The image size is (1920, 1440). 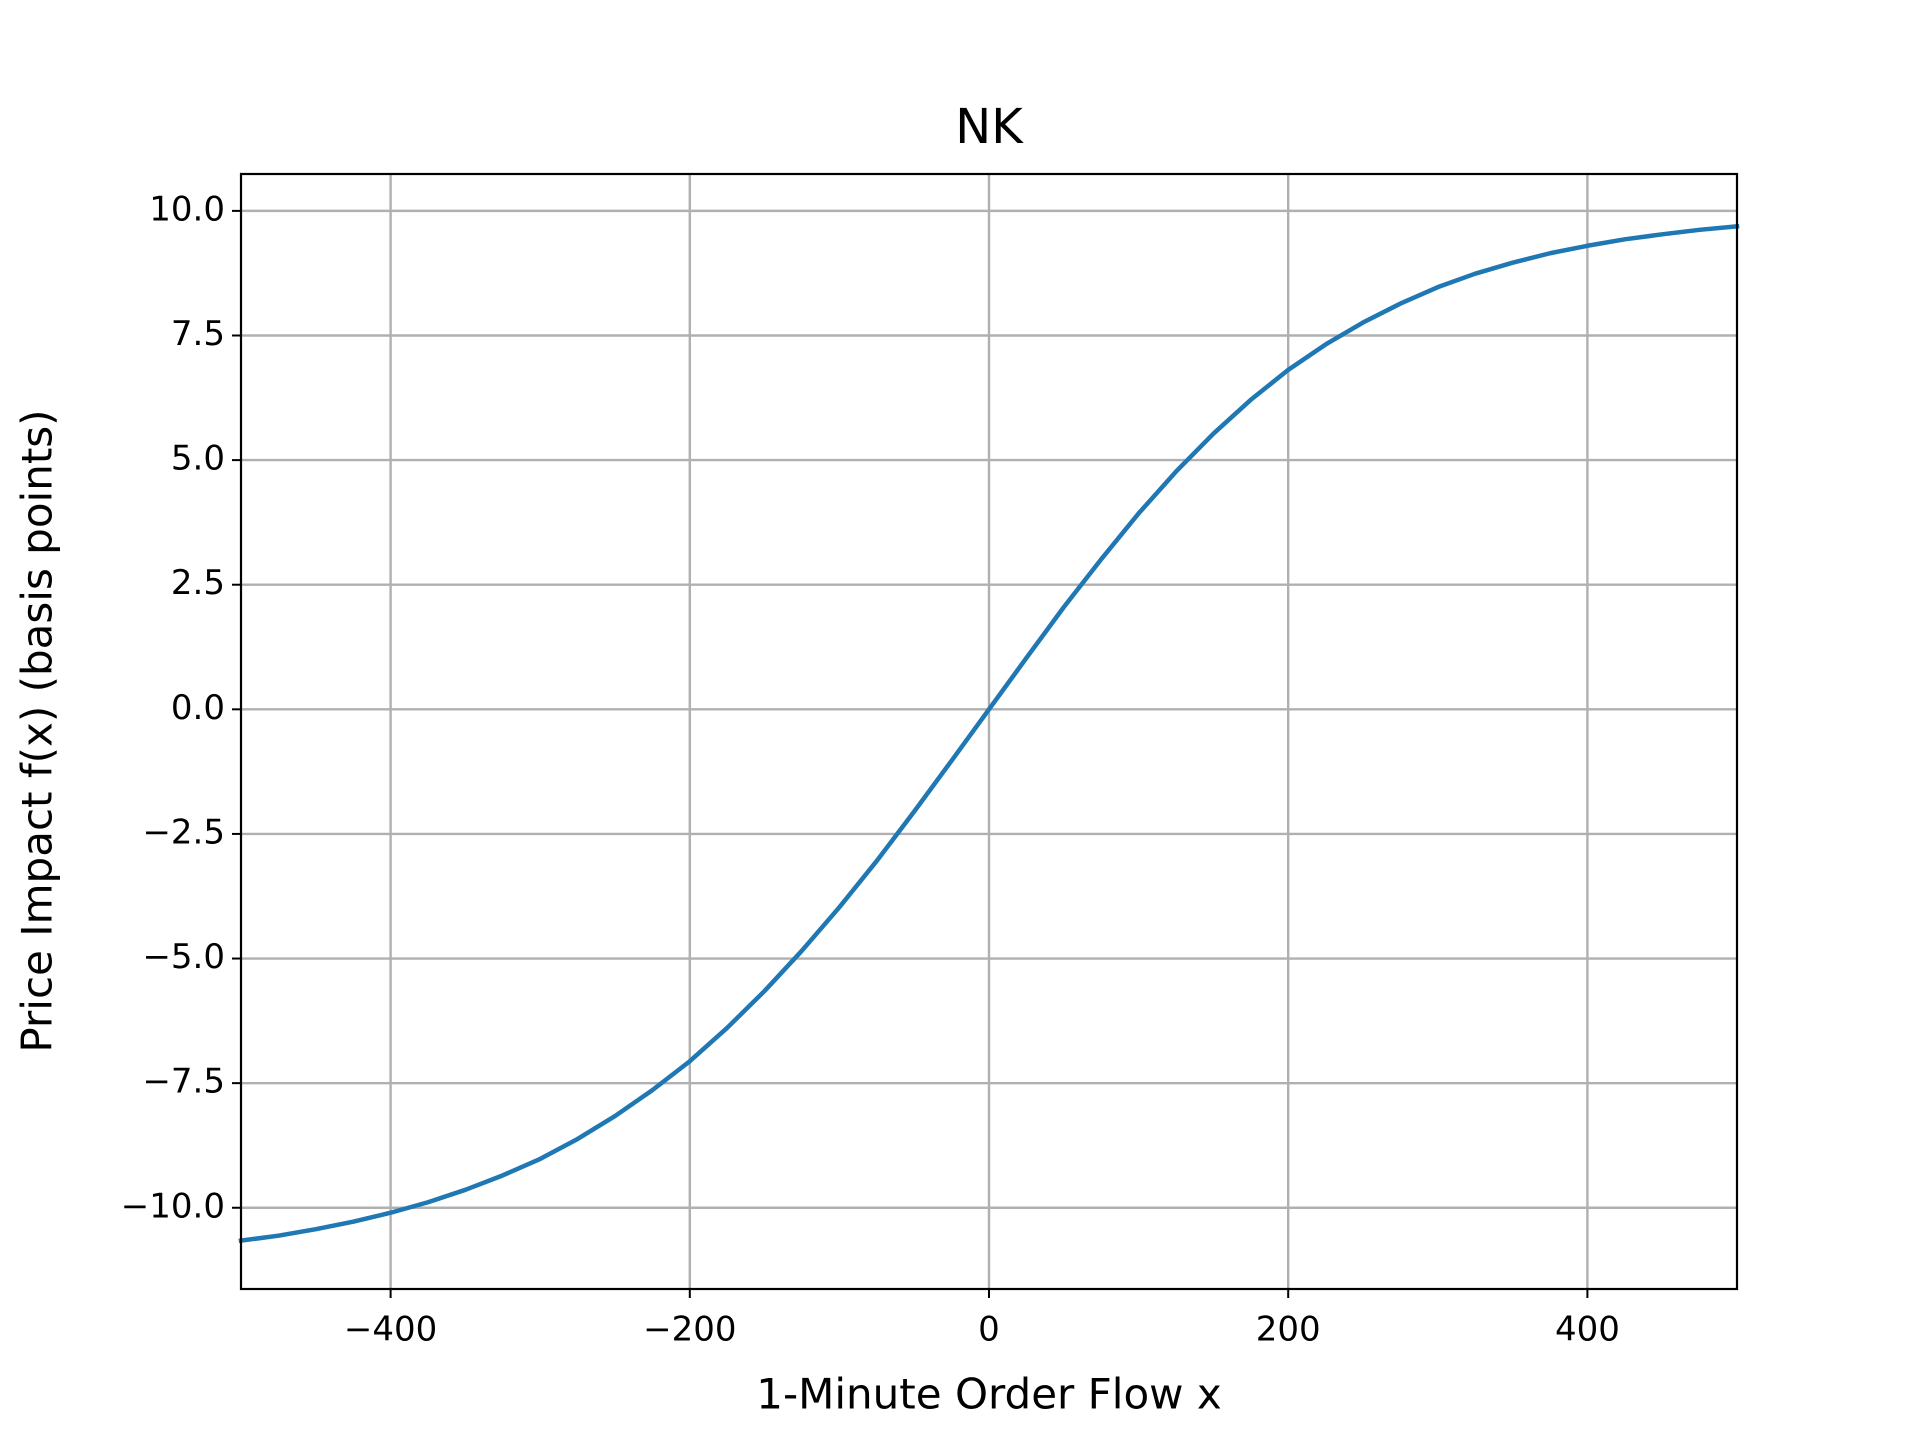 I want to click on y-tick-label: −5.0, so click(x=183, y=957).